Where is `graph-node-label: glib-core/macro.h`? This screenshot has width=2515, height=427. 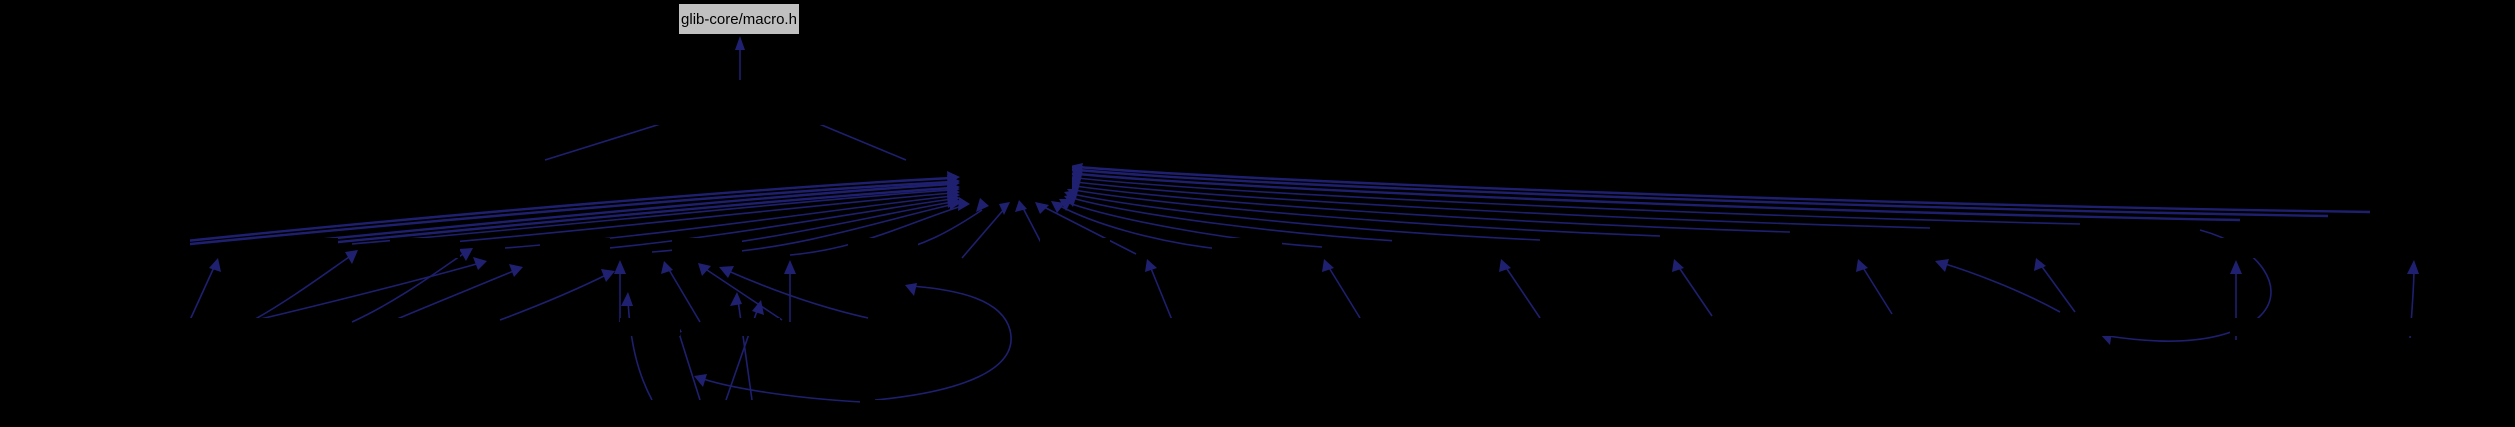 graph-node-label: glib-core/macro.h is located at coordinates (739, 19).